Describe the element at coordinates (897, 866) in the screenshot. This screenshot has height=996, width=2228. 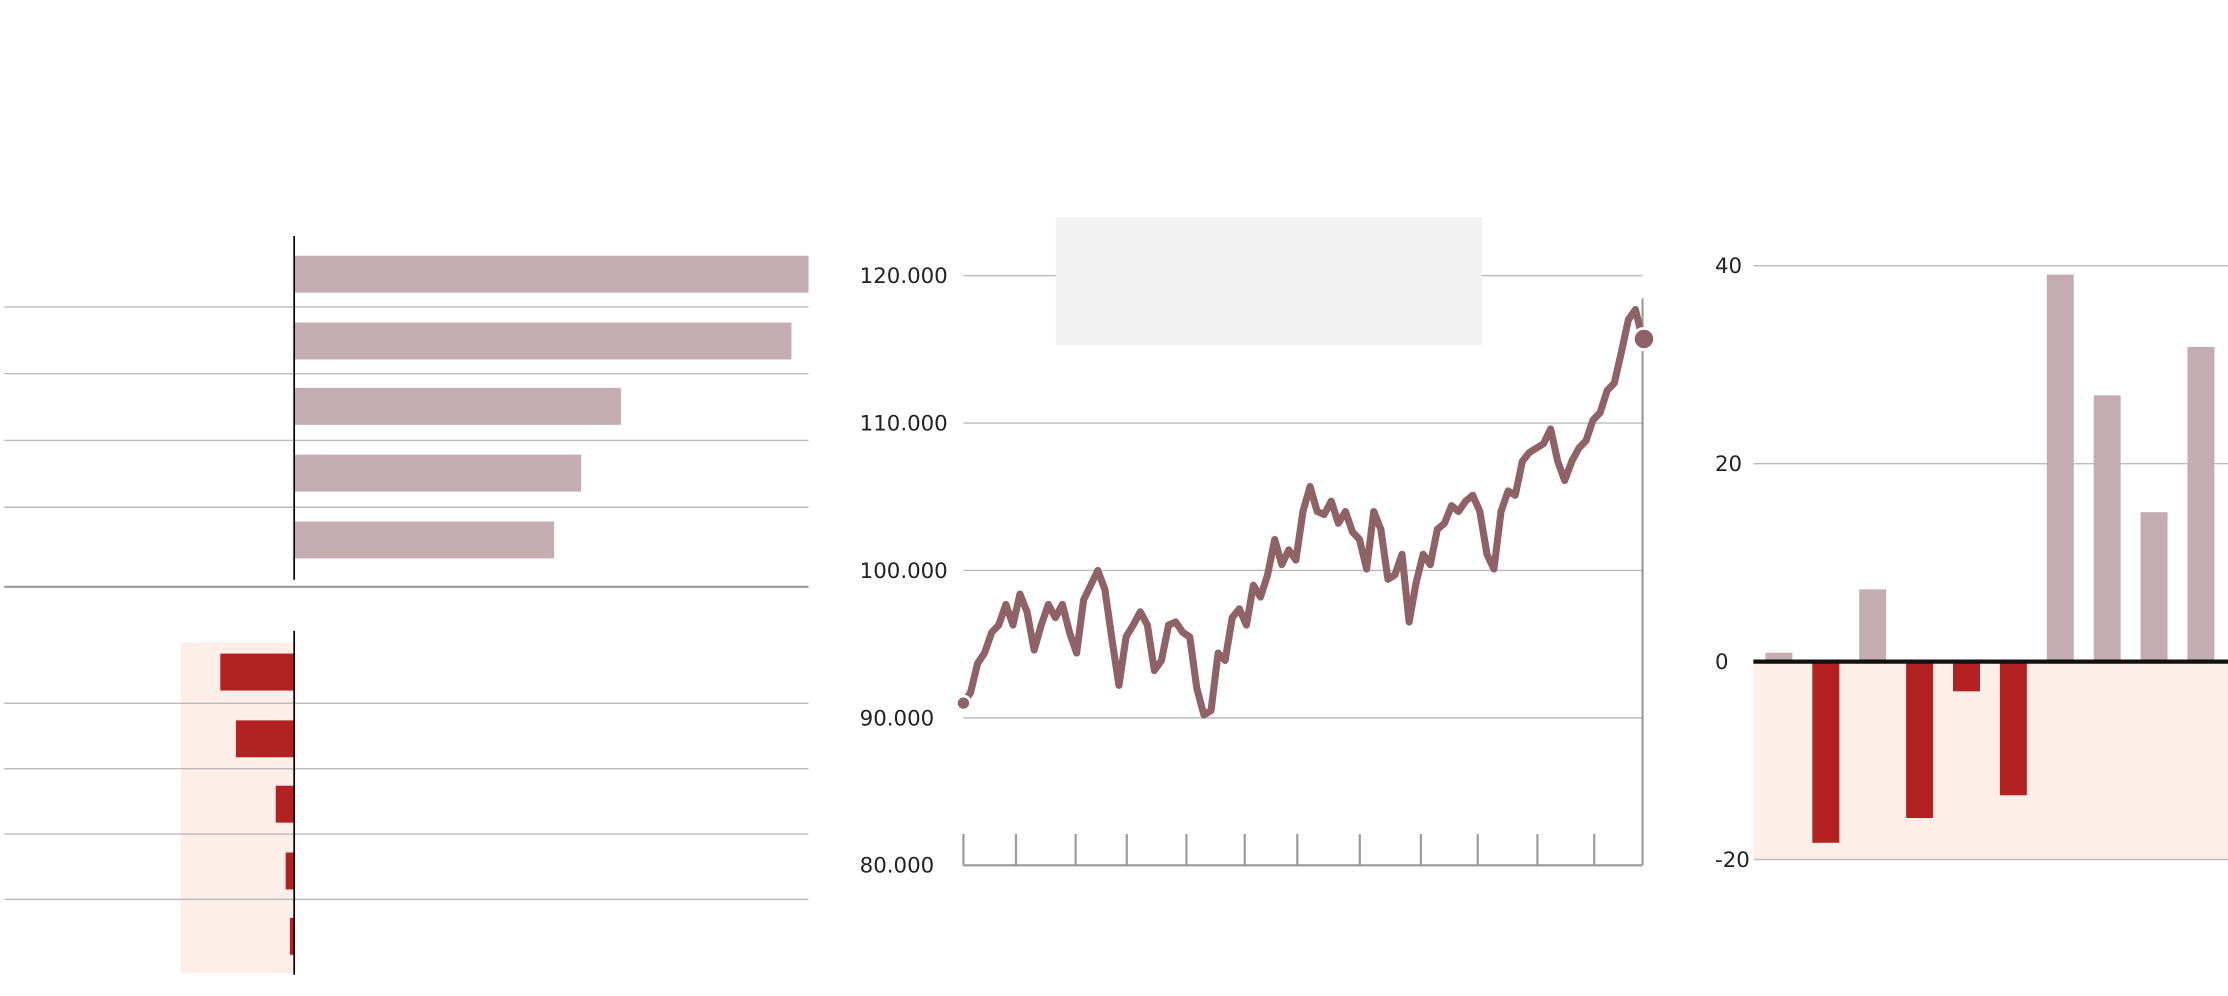
I see `y-tick-label: 80.000` at that location.